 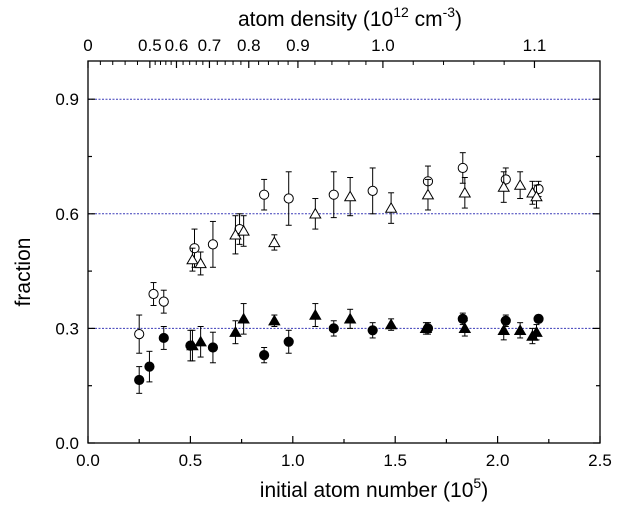 I want to click on y-axis-label: fraction, so click(x=23, y=272).